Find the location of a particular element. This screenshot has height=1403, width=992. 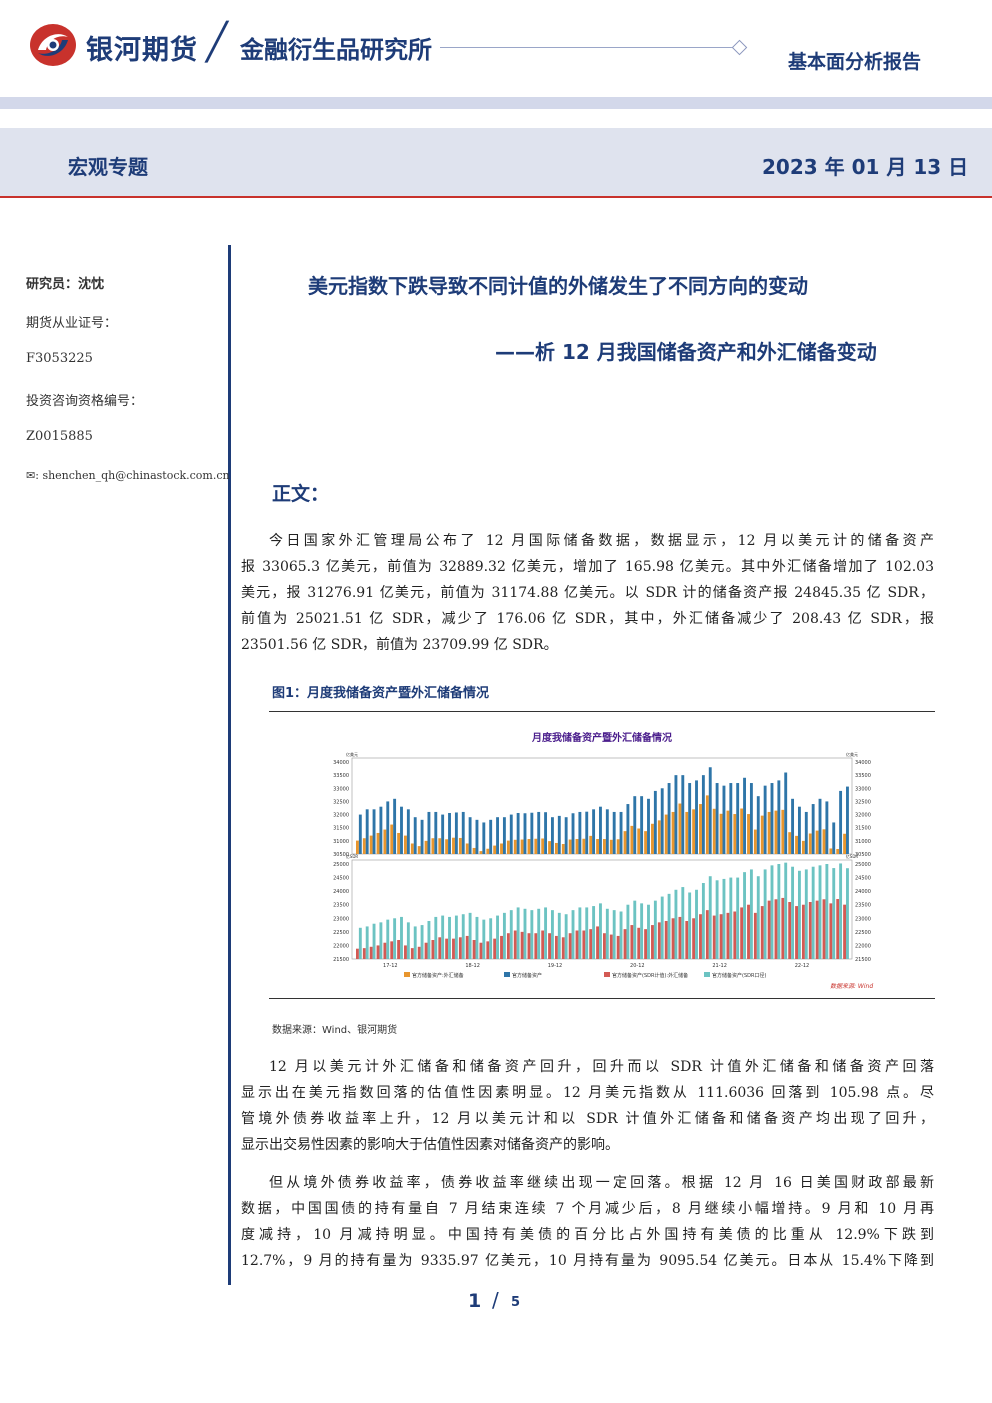

report-title: 美元指数下跌导致不同计值的外储发生了不同方向的变动 is located at coordinates (558, 286).